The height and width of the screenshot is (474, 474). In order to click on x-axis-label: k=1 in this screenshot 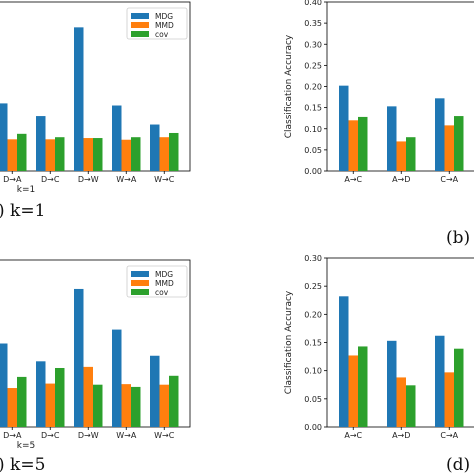, I will do `click(26, 190)`.